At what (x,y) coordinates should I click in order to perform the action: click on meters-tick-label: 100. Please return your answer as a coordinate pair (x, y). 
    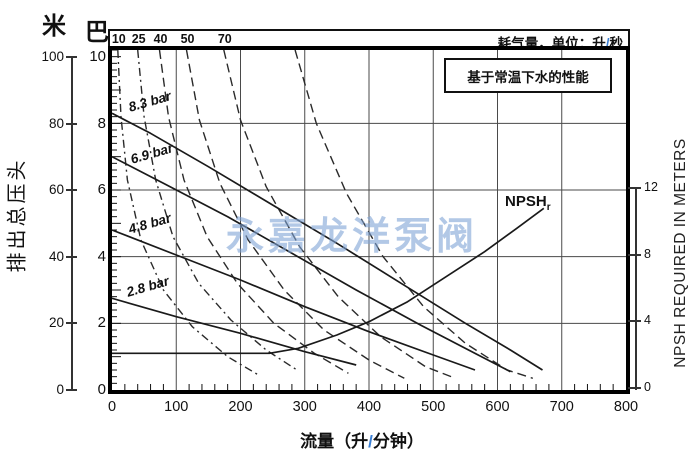
    Looking at the image, I should click on (52, 56).